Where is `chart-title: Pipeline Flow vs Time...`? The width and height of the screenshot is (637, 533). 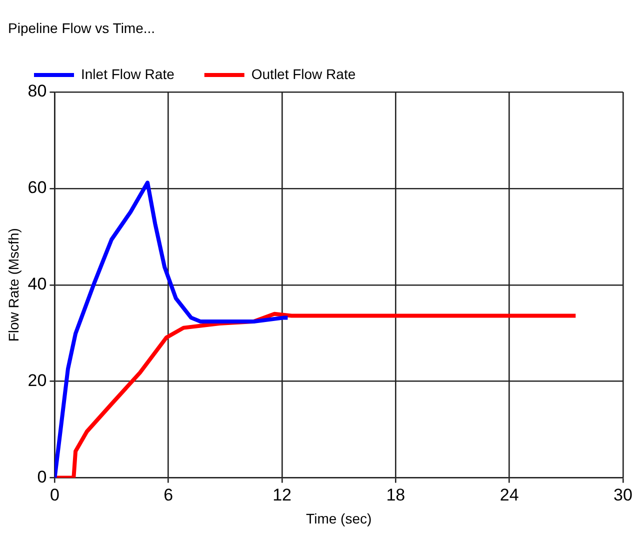
chart-title: Pipeline Flow vs Time... is located at coordinates (82, 28).